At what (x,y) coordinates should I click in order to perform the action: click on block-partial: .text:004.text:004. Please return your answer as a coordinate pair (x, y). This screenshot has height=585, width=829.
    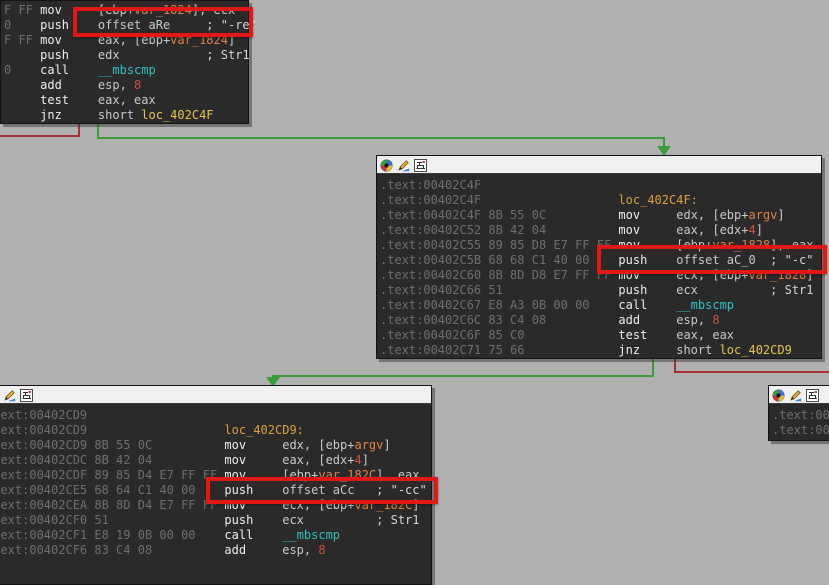
    Looking at the image, I should click on (798, 413).